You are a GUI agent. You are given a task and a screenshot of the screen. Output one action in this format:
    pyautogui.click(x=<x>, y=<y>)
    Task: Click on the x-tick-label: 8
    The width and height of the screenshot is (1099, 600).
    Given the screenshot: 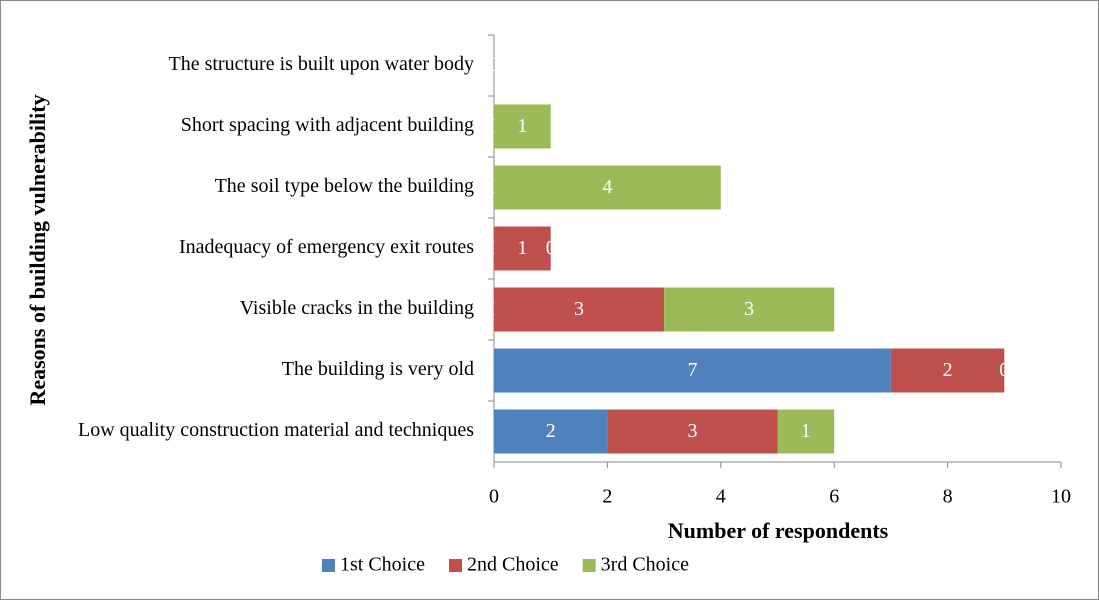 What is the action you would take?
    pyautogui.click(x=948, y=497)
    